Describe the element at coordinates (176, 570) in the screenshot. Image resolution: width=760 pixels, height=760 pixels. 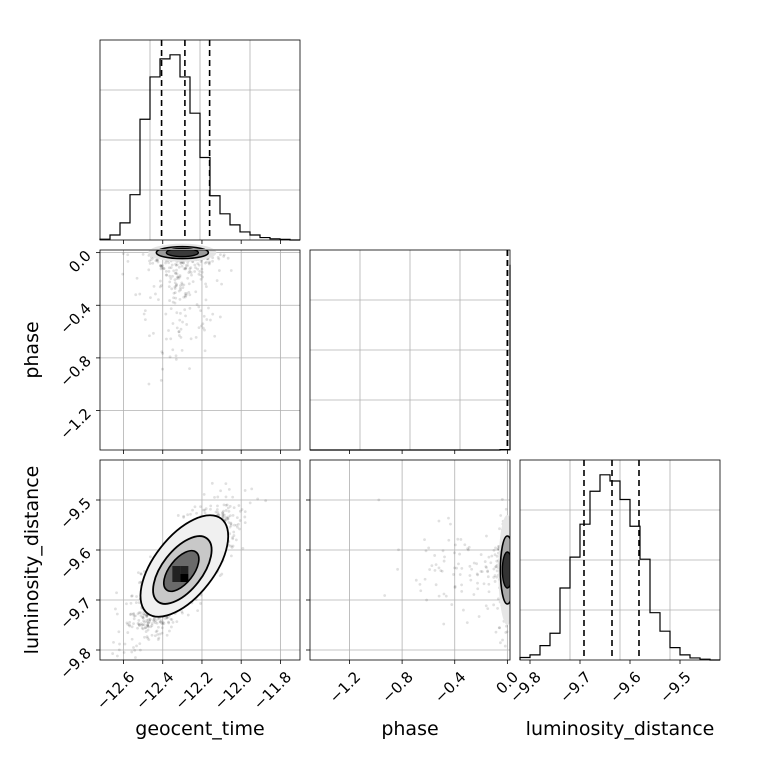
I see `geocent_time-vs-luminosity_distance-density-core-cell` at that location.